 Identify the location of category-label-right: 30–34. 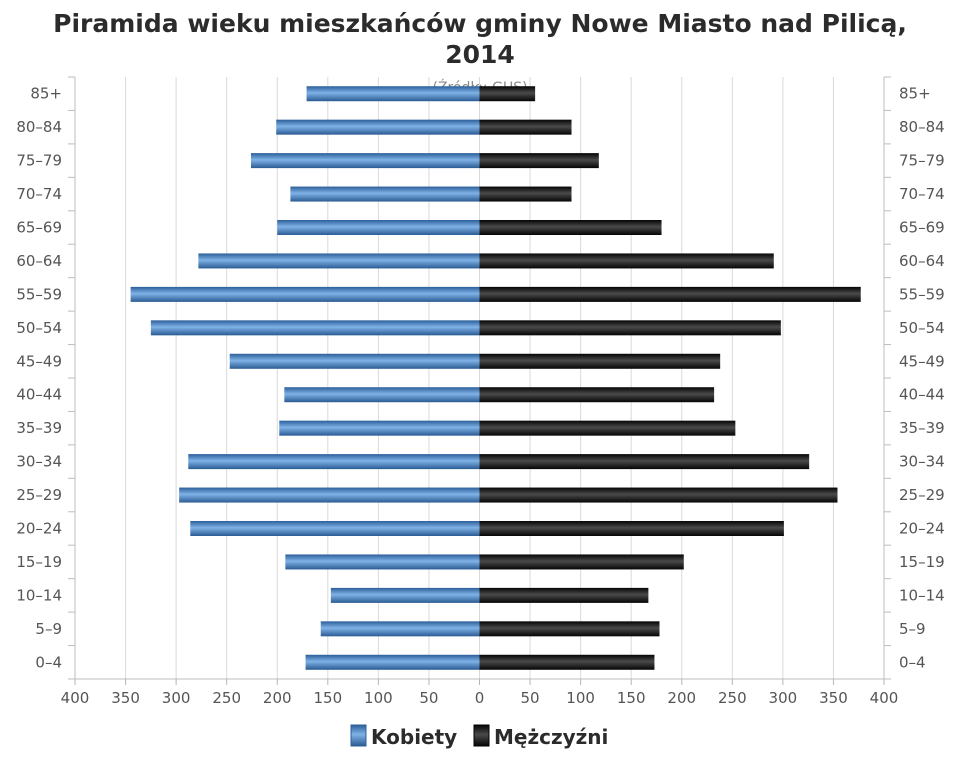
(922, 462).